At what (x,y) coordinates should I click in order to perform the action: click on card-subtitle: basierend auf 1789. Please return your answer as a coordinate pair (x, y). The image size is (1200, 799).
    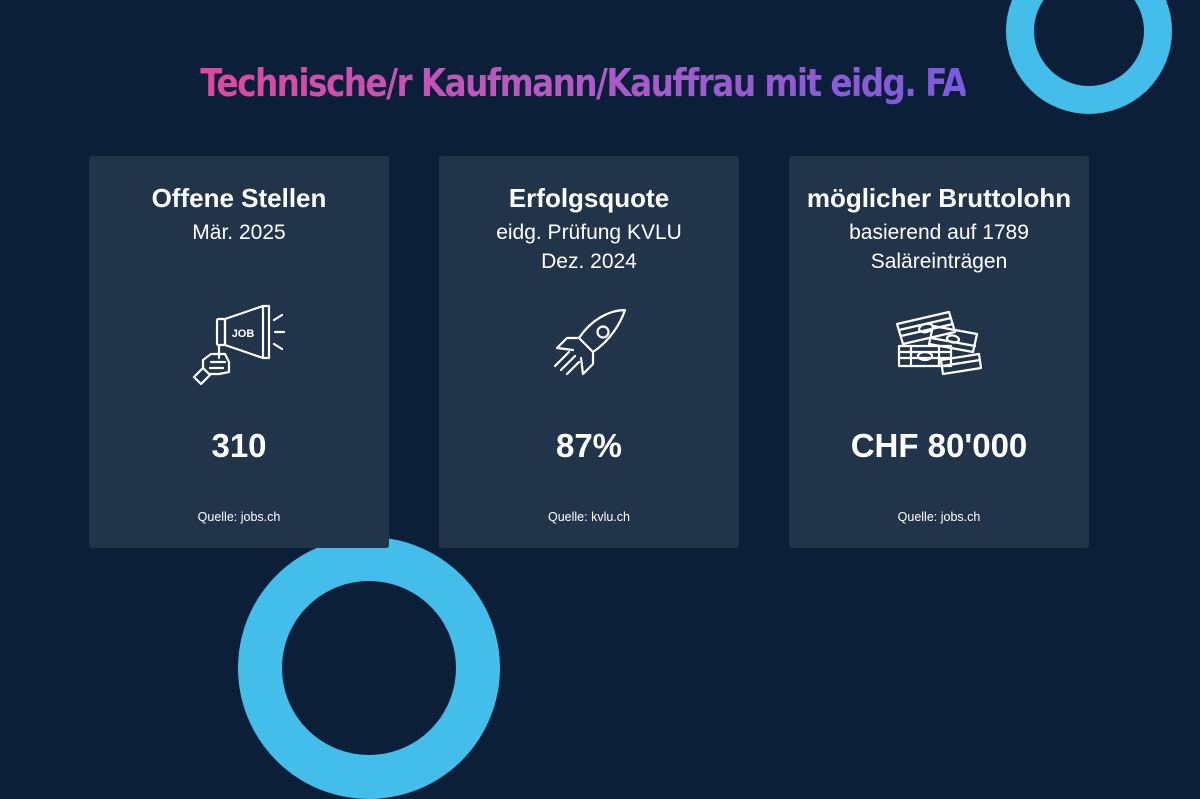
    Looking at the image, I should click on (939, 232).